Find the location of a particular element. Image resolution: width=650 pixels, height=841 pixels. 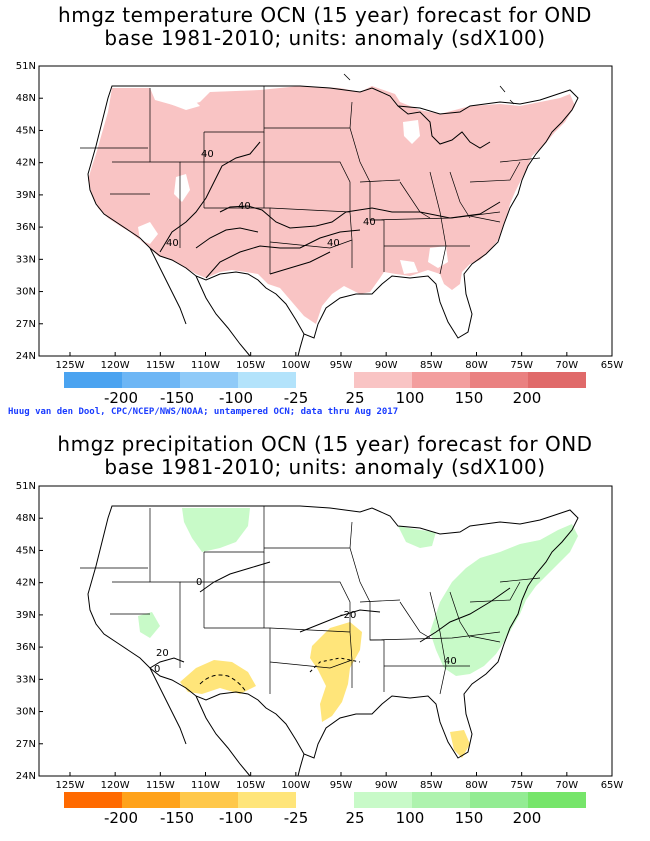

contour-label: 0 is located at coordinates (199, 582).